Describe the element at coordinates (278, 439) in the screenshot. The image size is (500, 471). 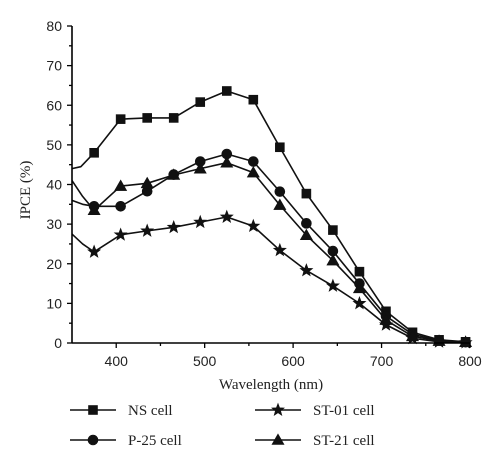
I see `legend-marker-triangle` at that location.